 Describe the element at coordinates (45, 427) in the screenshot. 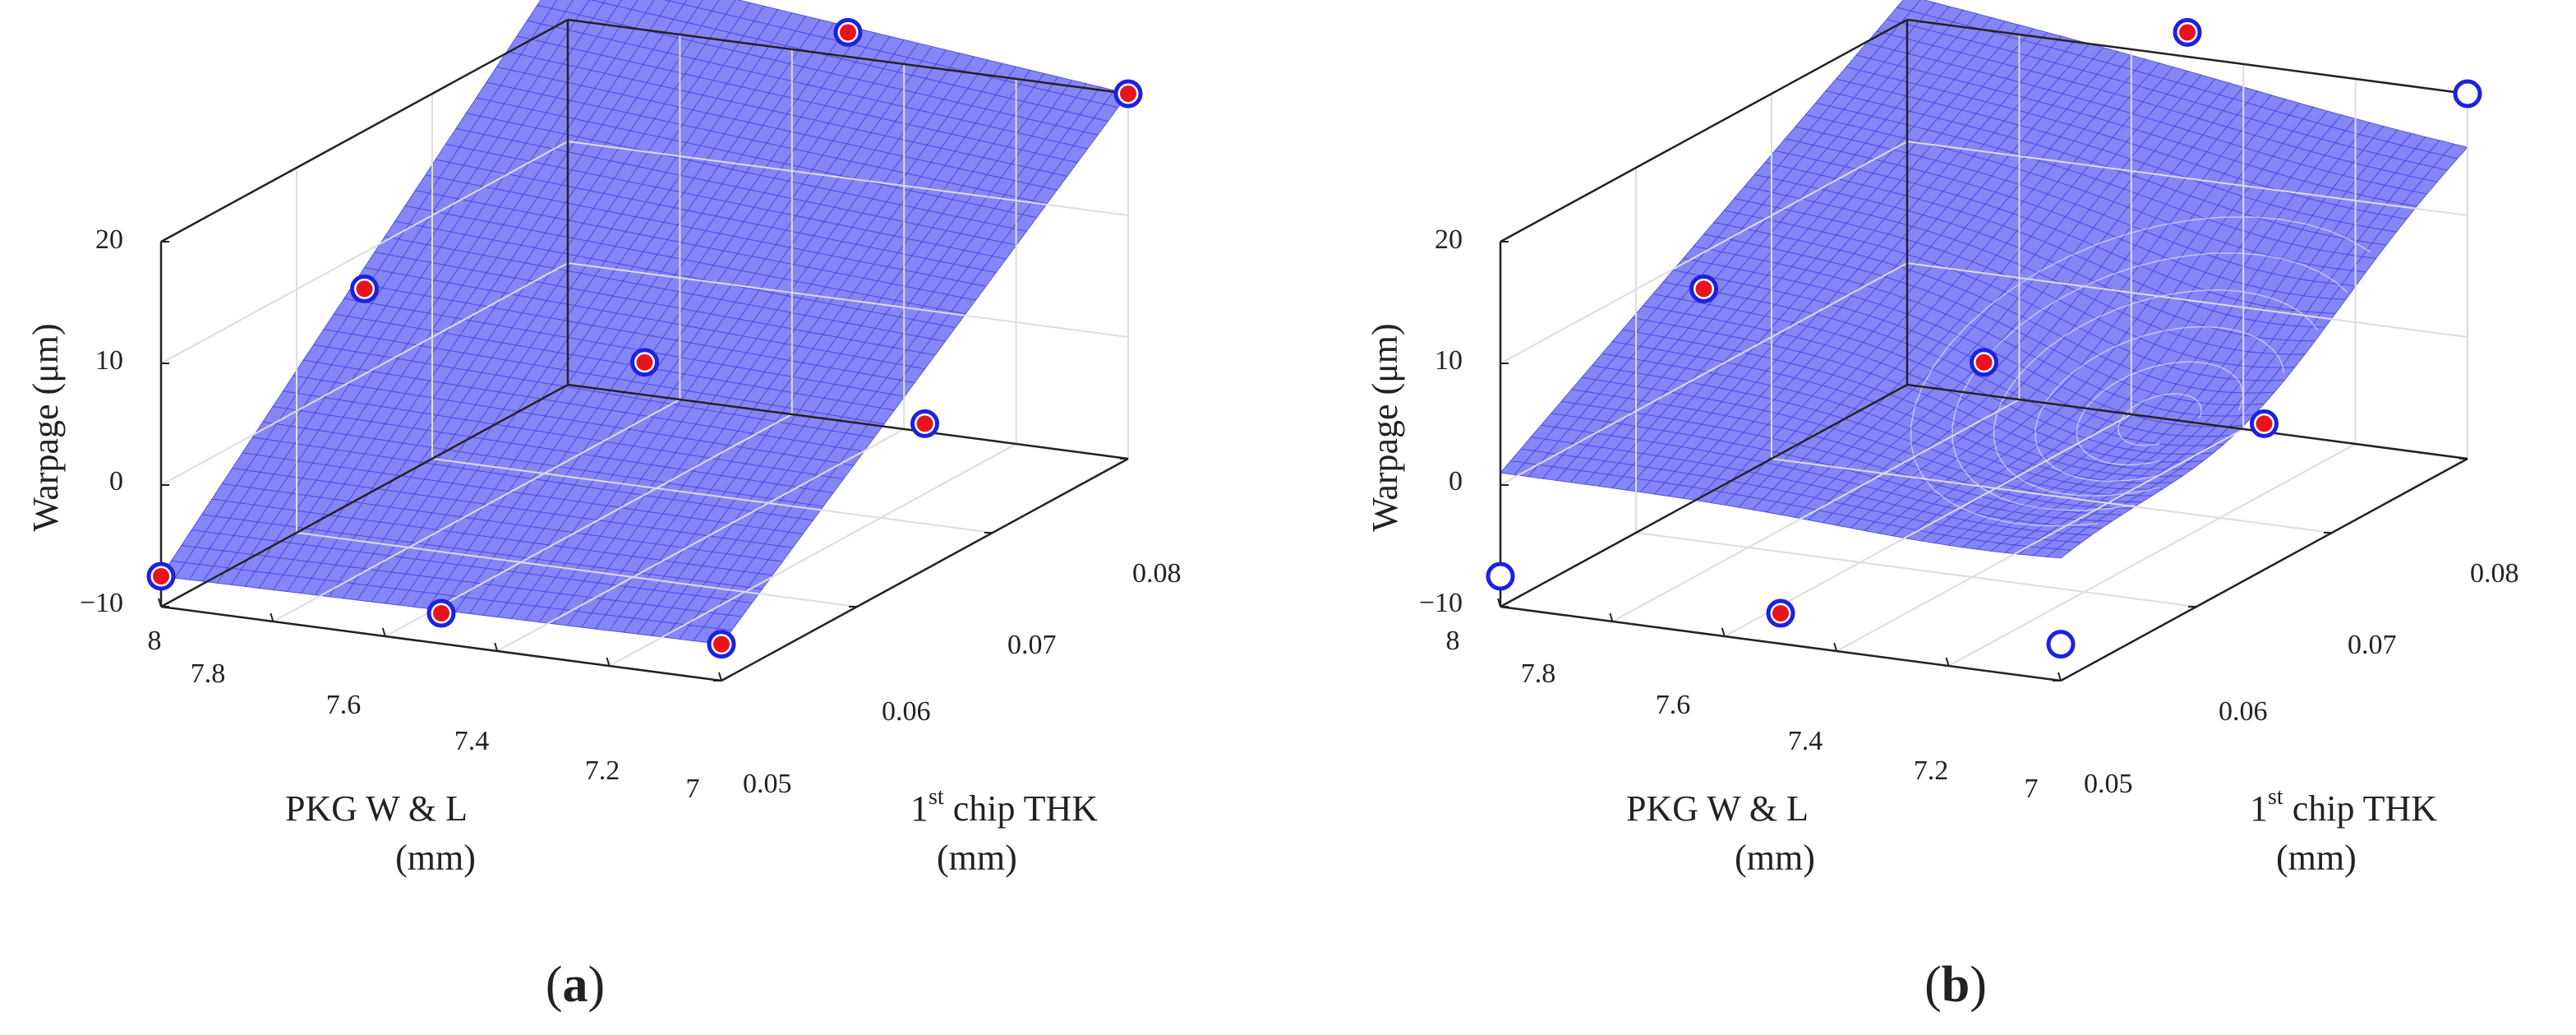

I see `z-axis-label: Warpage (μm)` at that location.